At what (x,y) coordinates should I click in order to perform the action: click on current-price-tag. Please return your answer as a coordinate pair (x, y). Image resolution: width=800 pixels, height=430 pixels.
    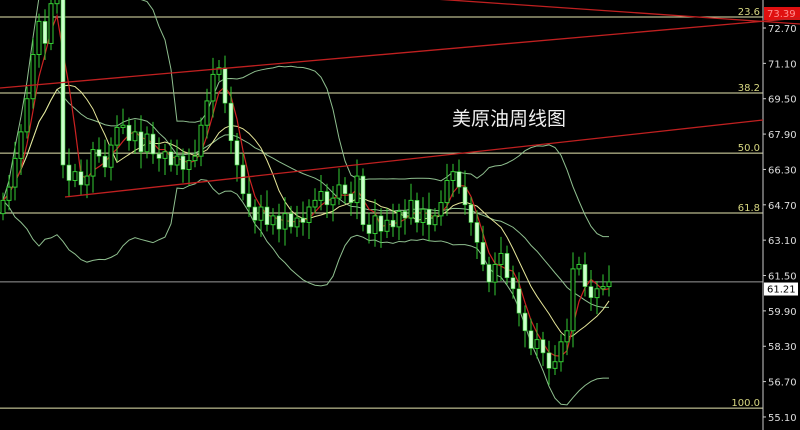
    Looking at the image, I should click on (781, 289).